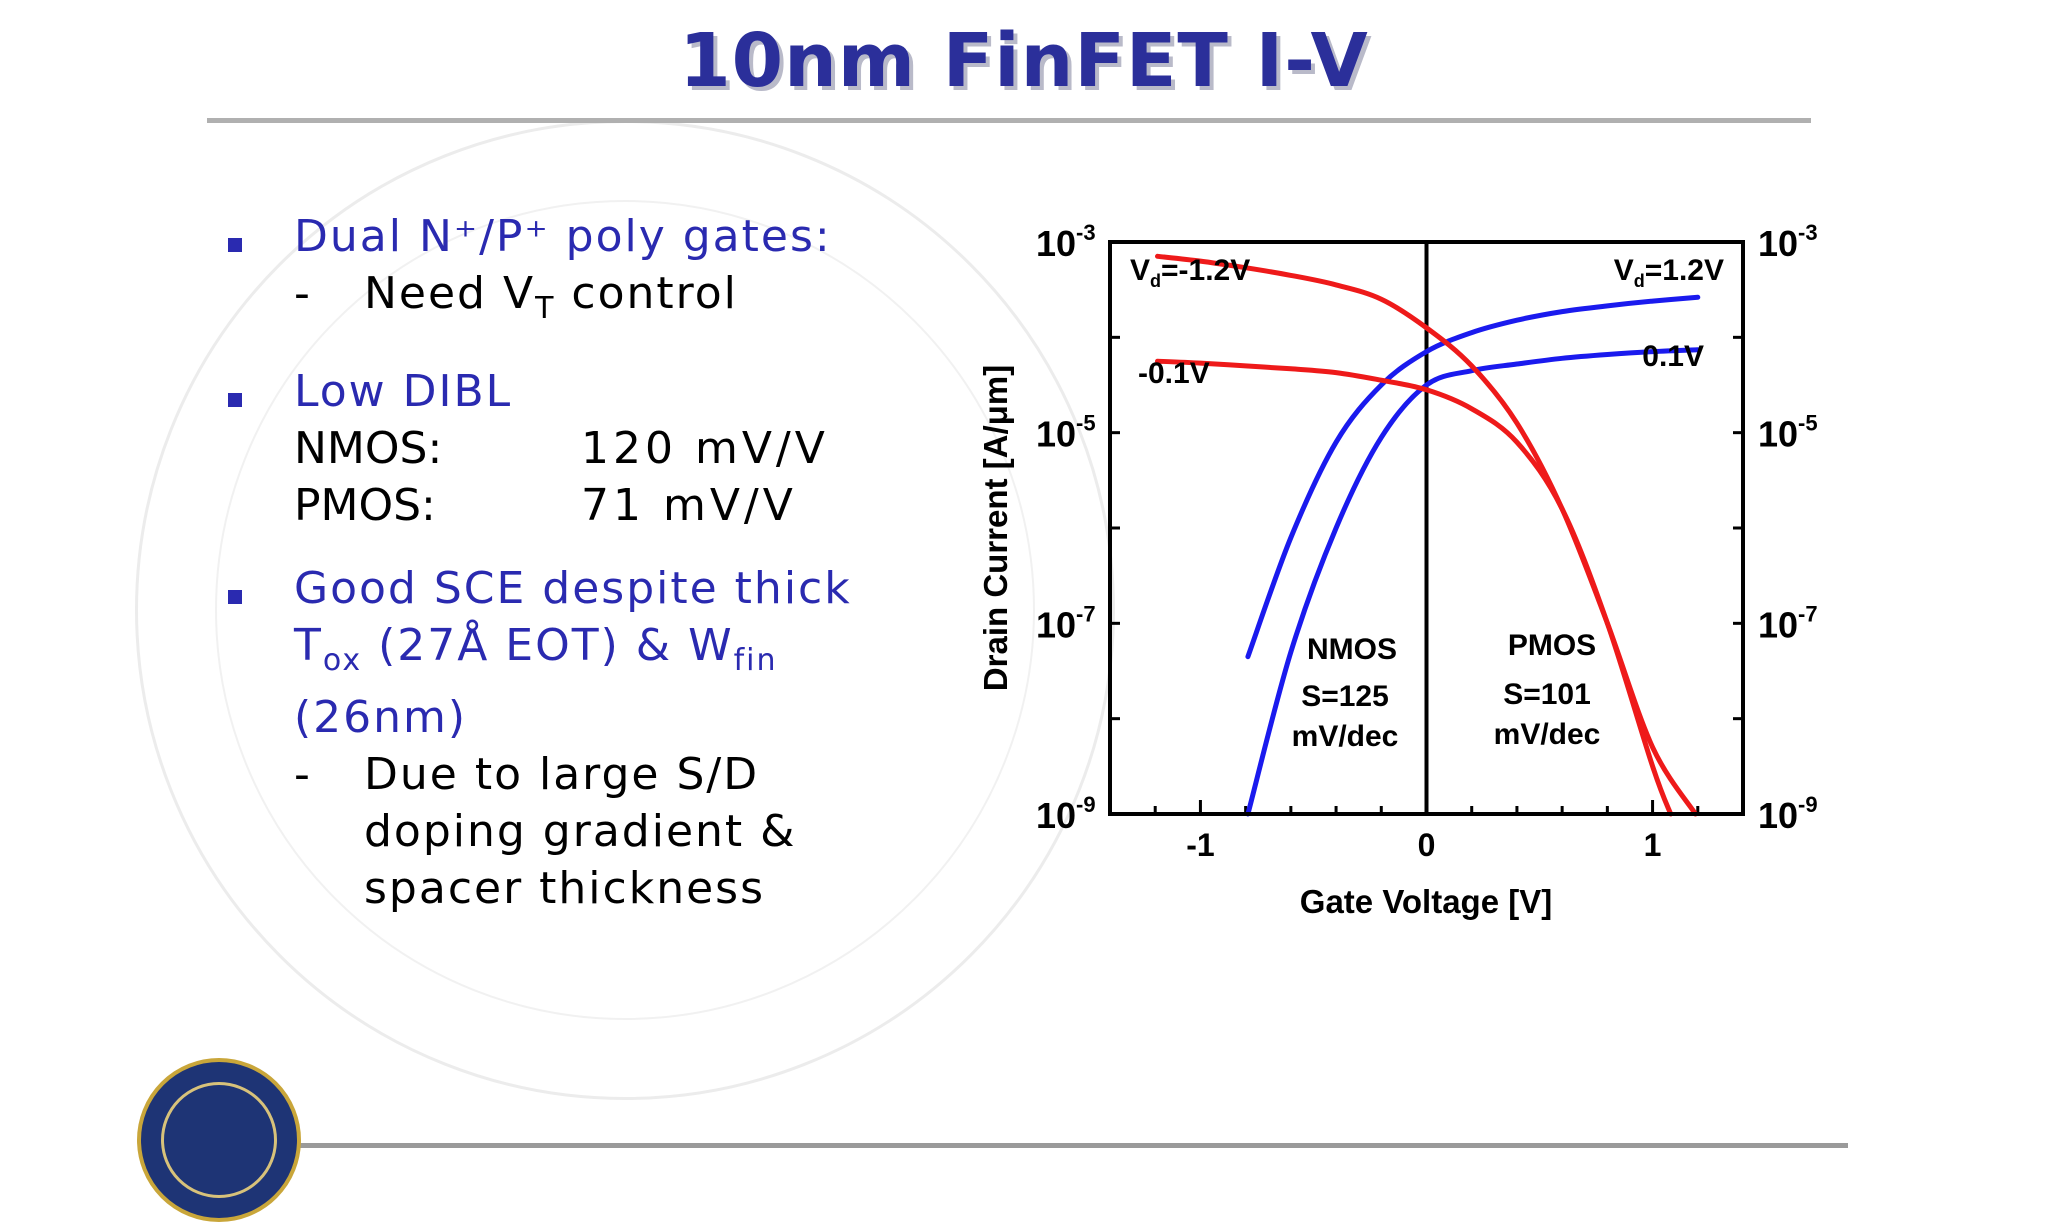 This screenshot has height=1222, width=2048. What do you see at coordinates (1788, 623) in the screenshot?
I see `y-tick-label-right: 10⁻⁷` at bounding box center [1788, 623].